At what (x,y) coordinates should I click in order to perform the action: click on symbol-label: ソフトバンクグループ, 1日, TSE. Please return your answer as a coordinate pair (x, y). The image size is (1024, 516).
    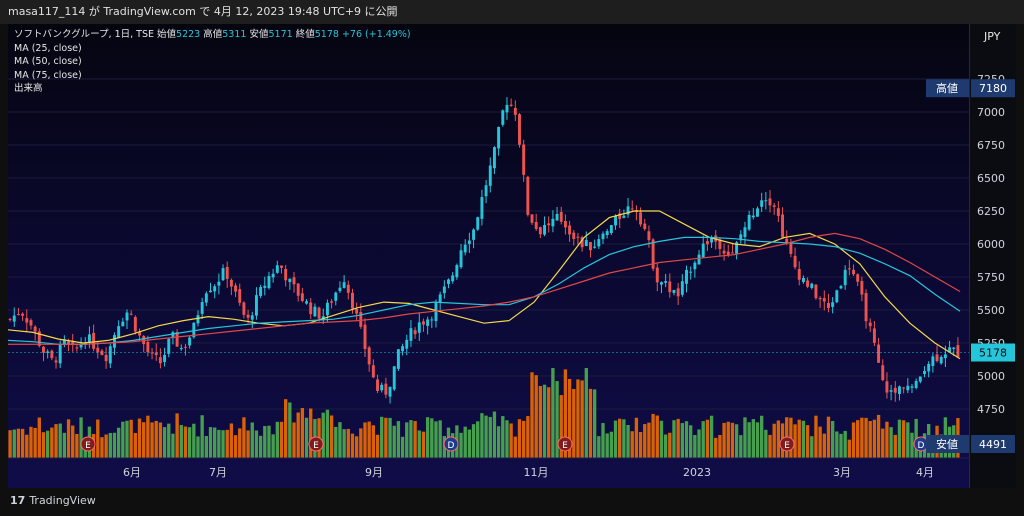
    Looking at the image, I should click on (84, 34).